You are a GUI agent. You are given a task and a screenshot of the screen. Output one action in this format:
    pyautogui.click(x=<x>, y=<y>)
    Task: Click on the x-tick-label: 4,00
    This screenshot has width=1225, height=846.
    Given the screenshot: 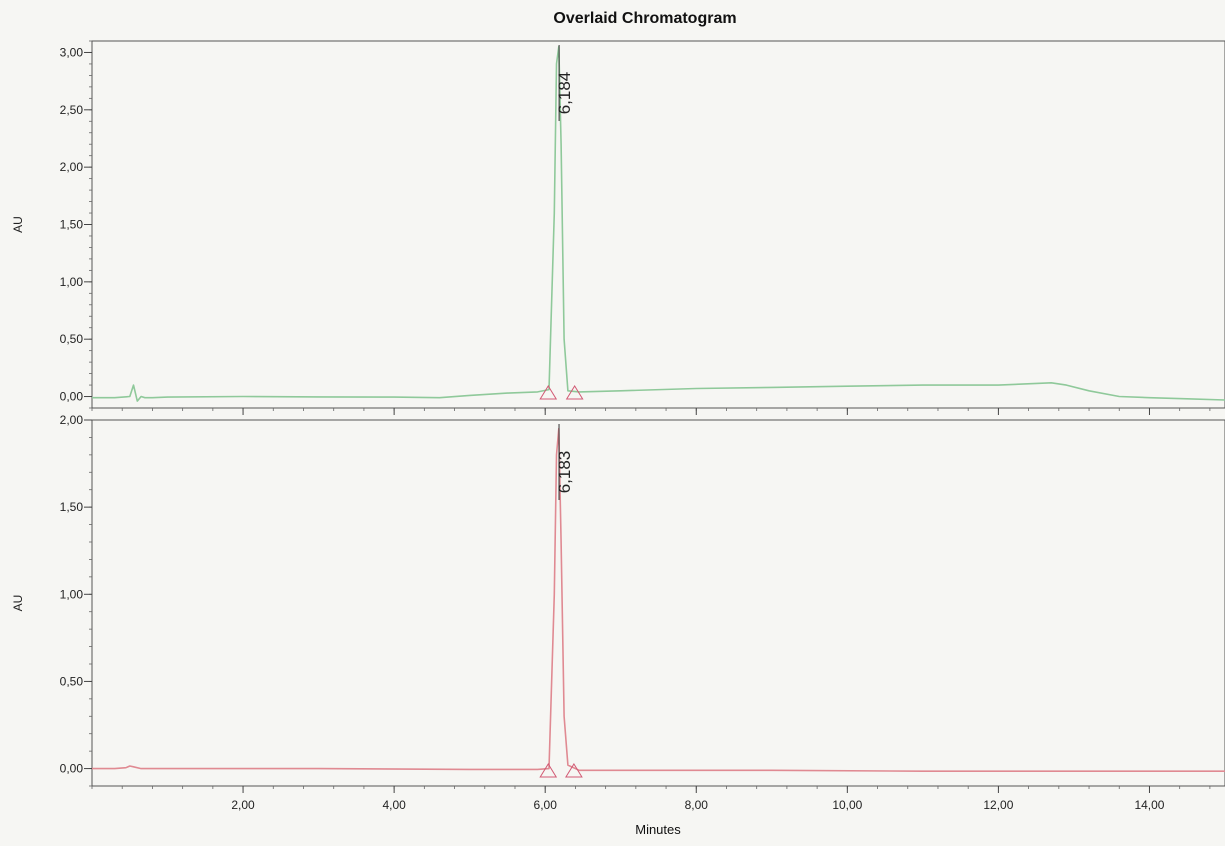 What is the action you would take?
    pyautogui.click(x=394, y=805)
    